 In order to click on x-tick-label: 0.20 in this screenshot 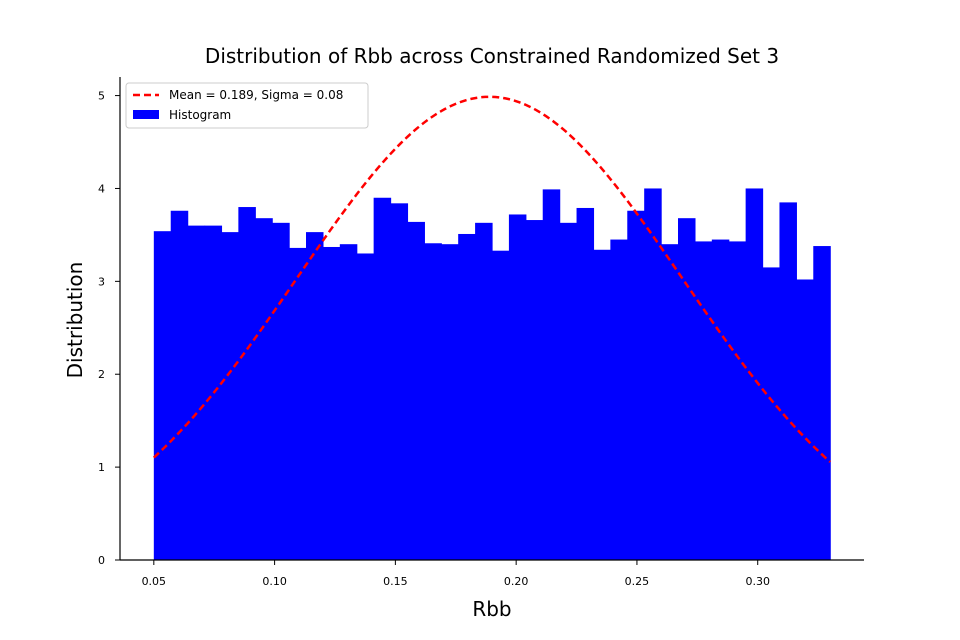, I will do `click(516, 581)`.